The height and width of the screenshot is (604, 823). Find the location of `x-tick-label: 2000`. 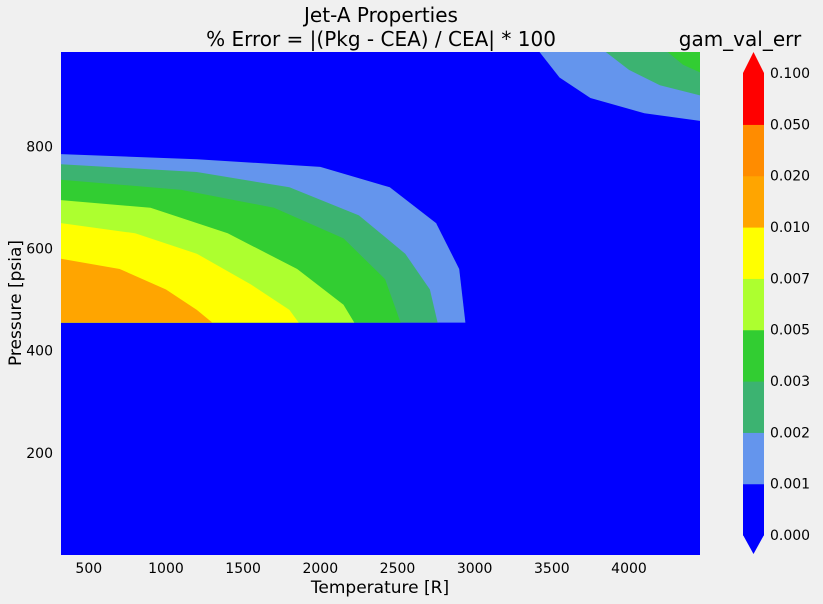

x-tick-label: 2000 is located at coordinates (320, 569).